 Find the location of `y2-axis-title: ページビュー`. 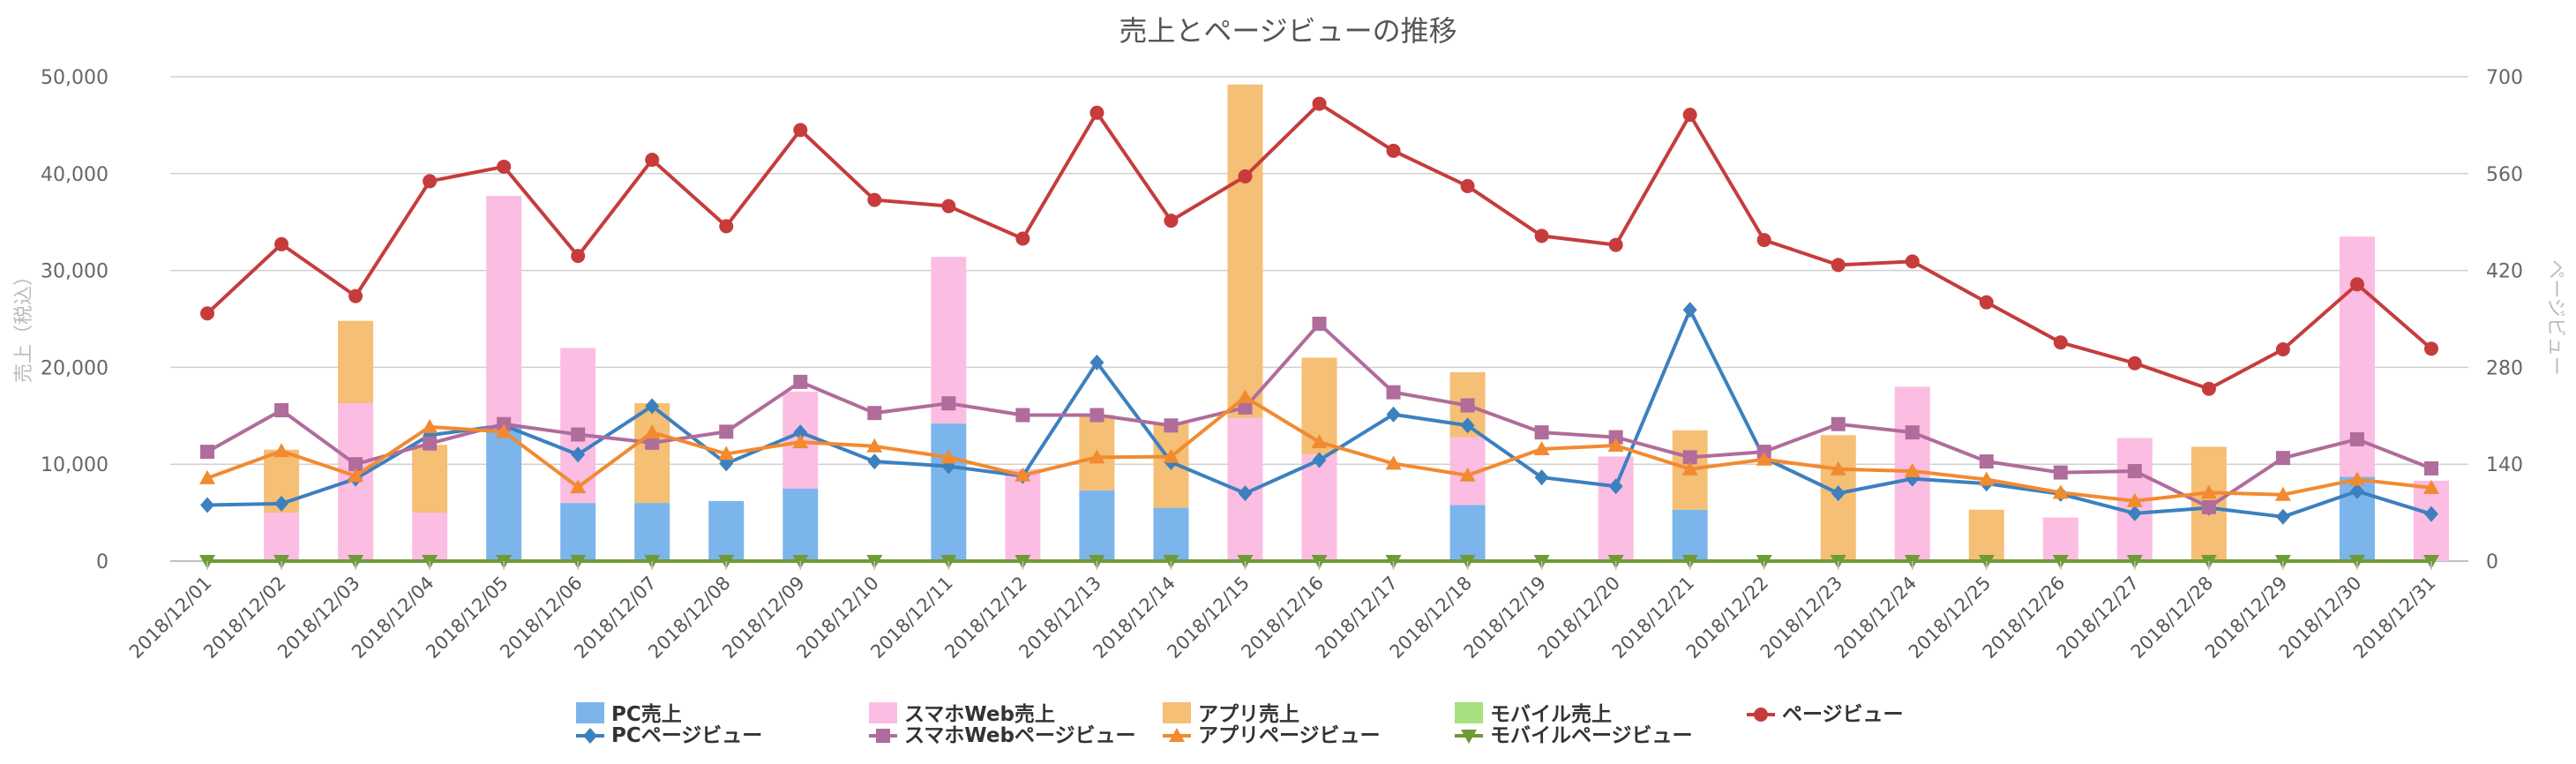

y2-axis-title: ページビュー is located at coordinates (2555, 317).